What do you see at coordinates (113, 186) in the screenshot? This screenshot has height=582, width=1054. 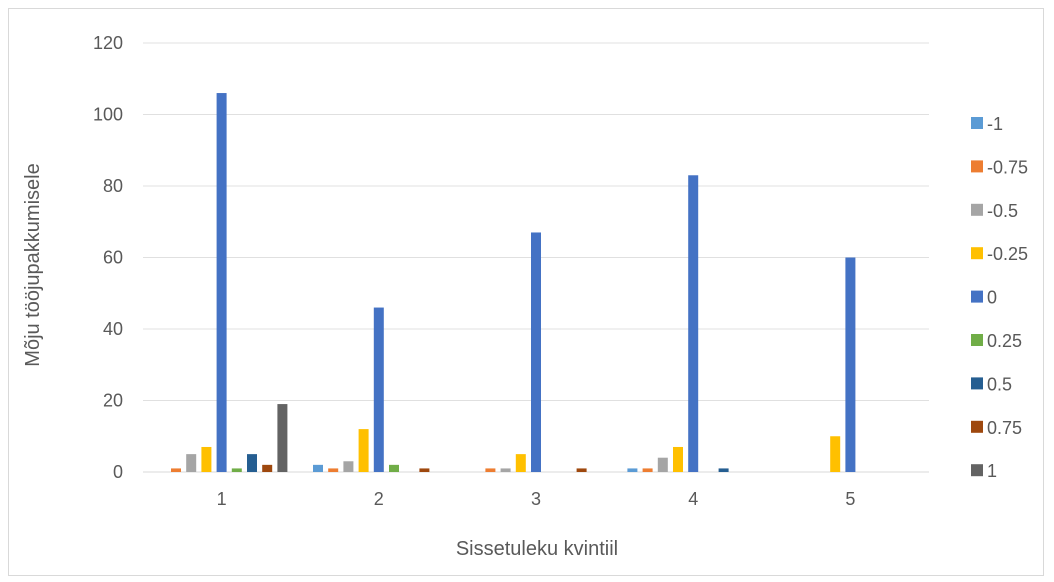 I see `y-tick-label: 80` at bounding box center [113, 186].